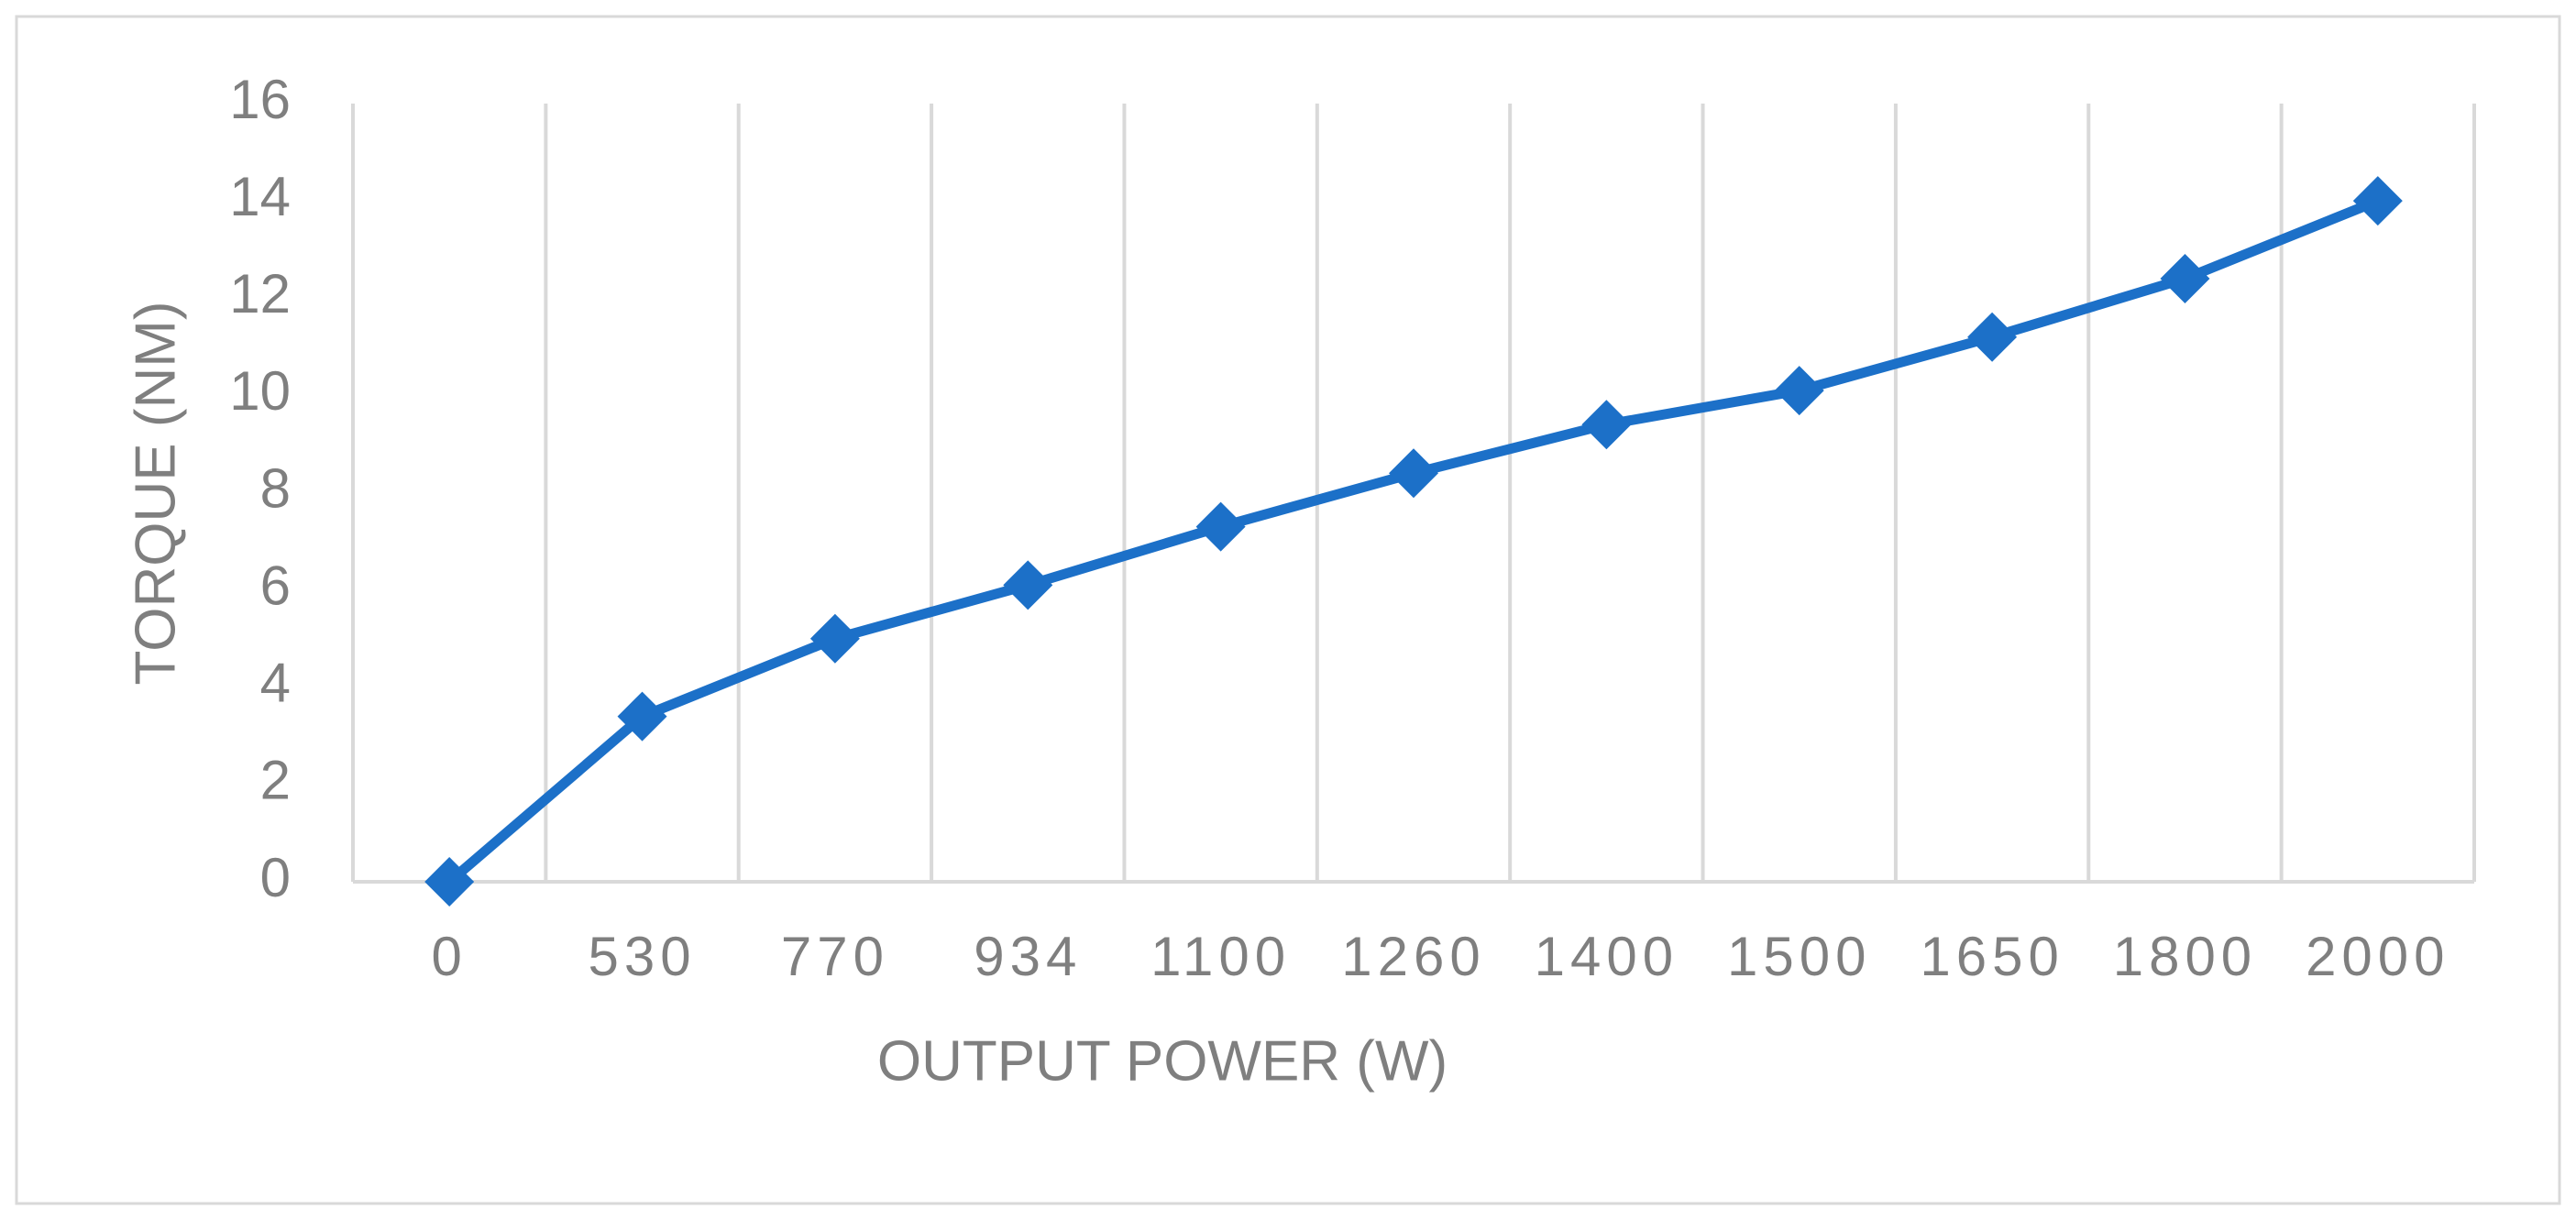  What do you see at coordinates (835, 956) in the screenshot?
I see `x-tick-label: 770` at bounding box center [835, 956].